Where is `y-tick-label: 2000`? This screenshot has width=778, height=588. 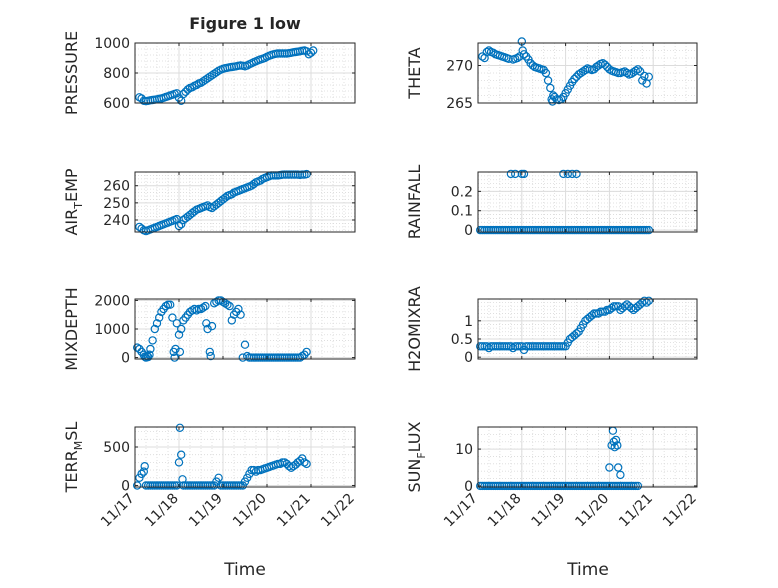
y-tick-label: 2000 is located at coordinates (112, 301).